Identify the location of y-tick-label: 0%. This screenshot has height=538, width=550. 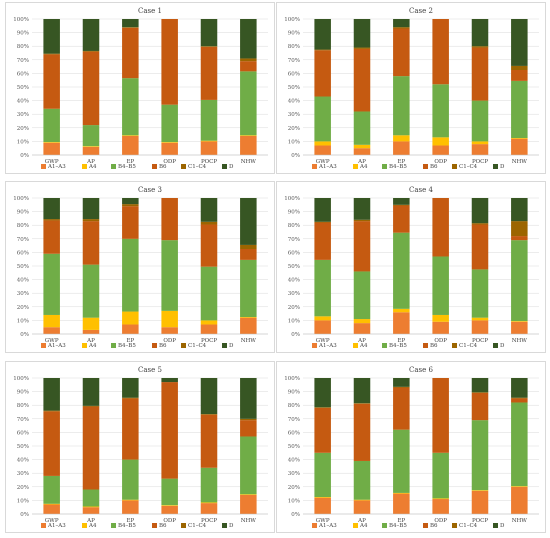
(295, 335).